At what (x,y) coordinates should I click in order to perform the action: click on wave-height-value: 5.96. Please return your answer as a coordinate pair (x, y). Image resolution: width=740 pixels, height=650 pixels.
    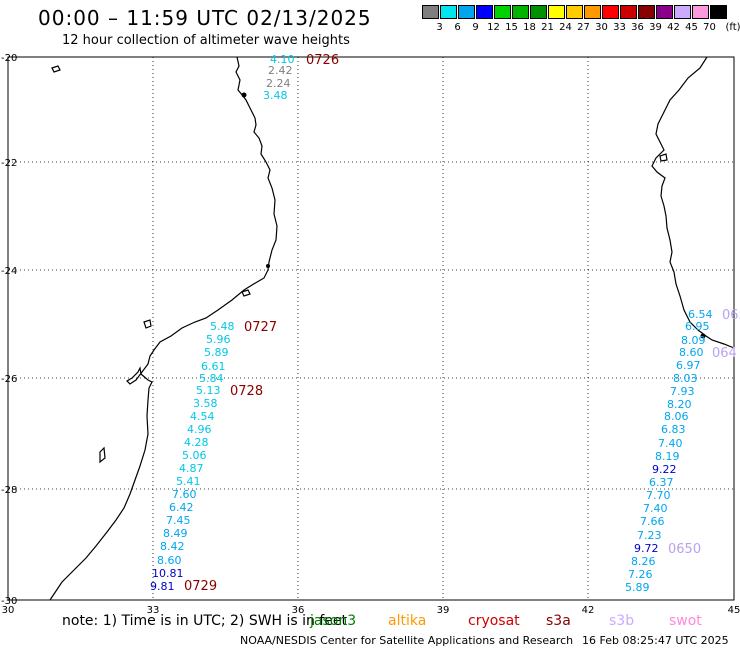
    Looking at the image, I should click on (218, 339).